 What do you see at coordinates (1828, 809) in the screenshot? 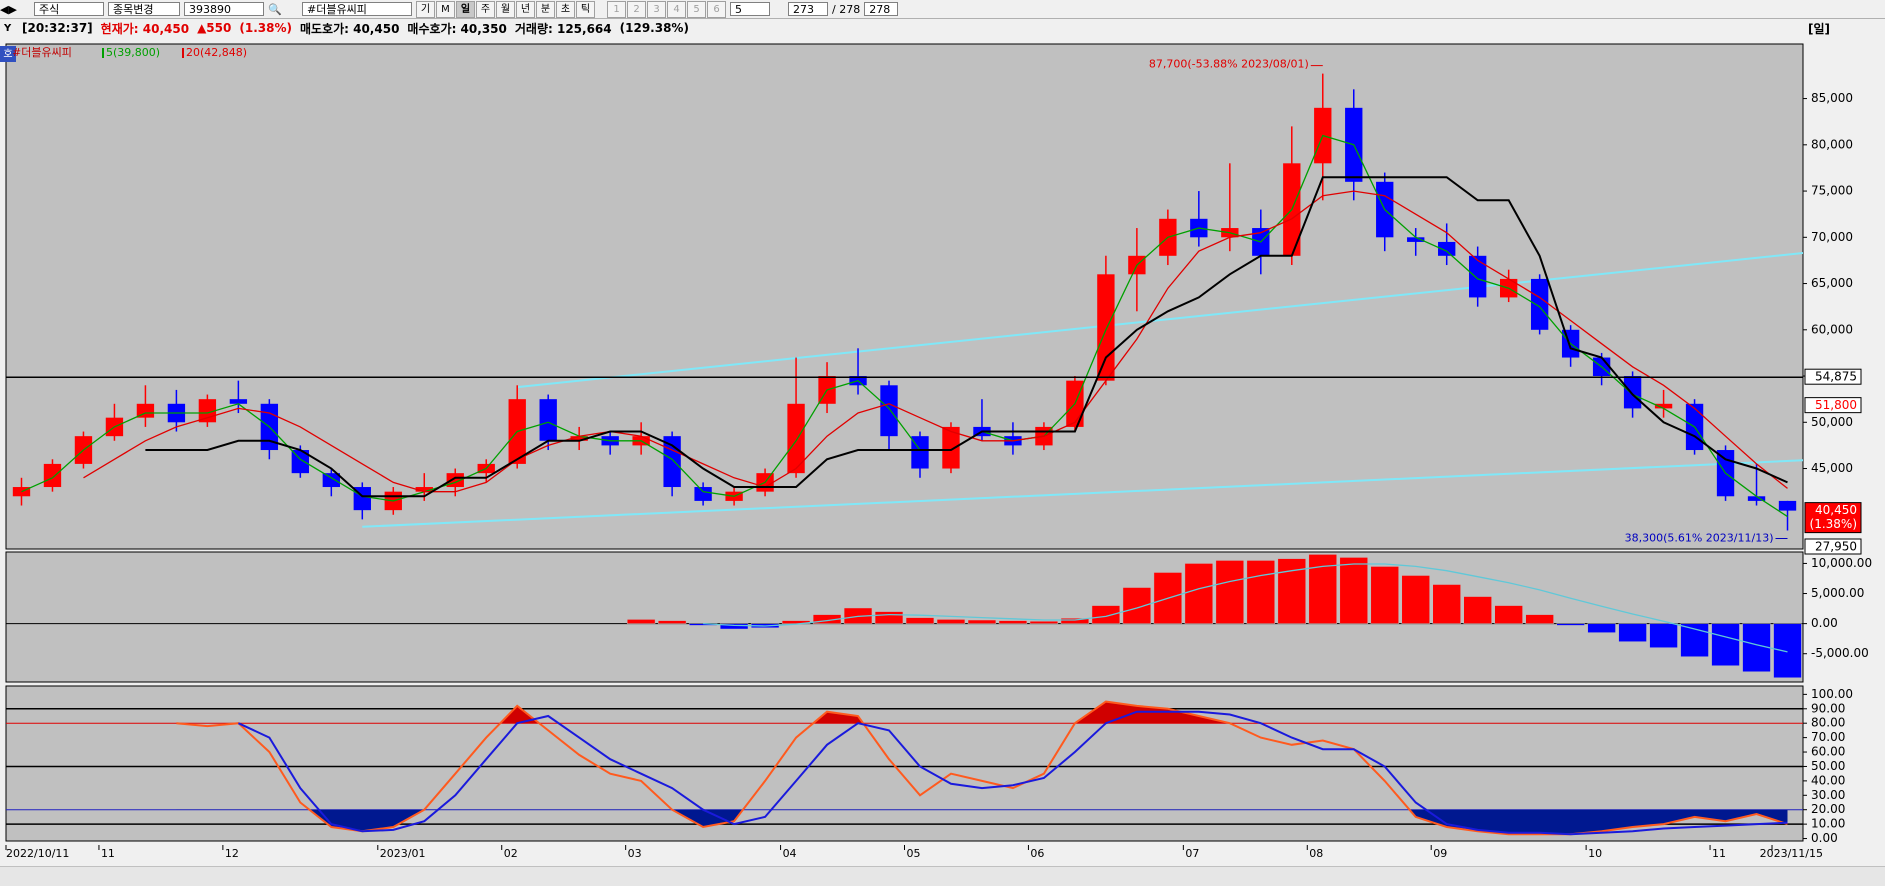
I see `y-tick-label: 20.00` at bounding box center [1828, 809].